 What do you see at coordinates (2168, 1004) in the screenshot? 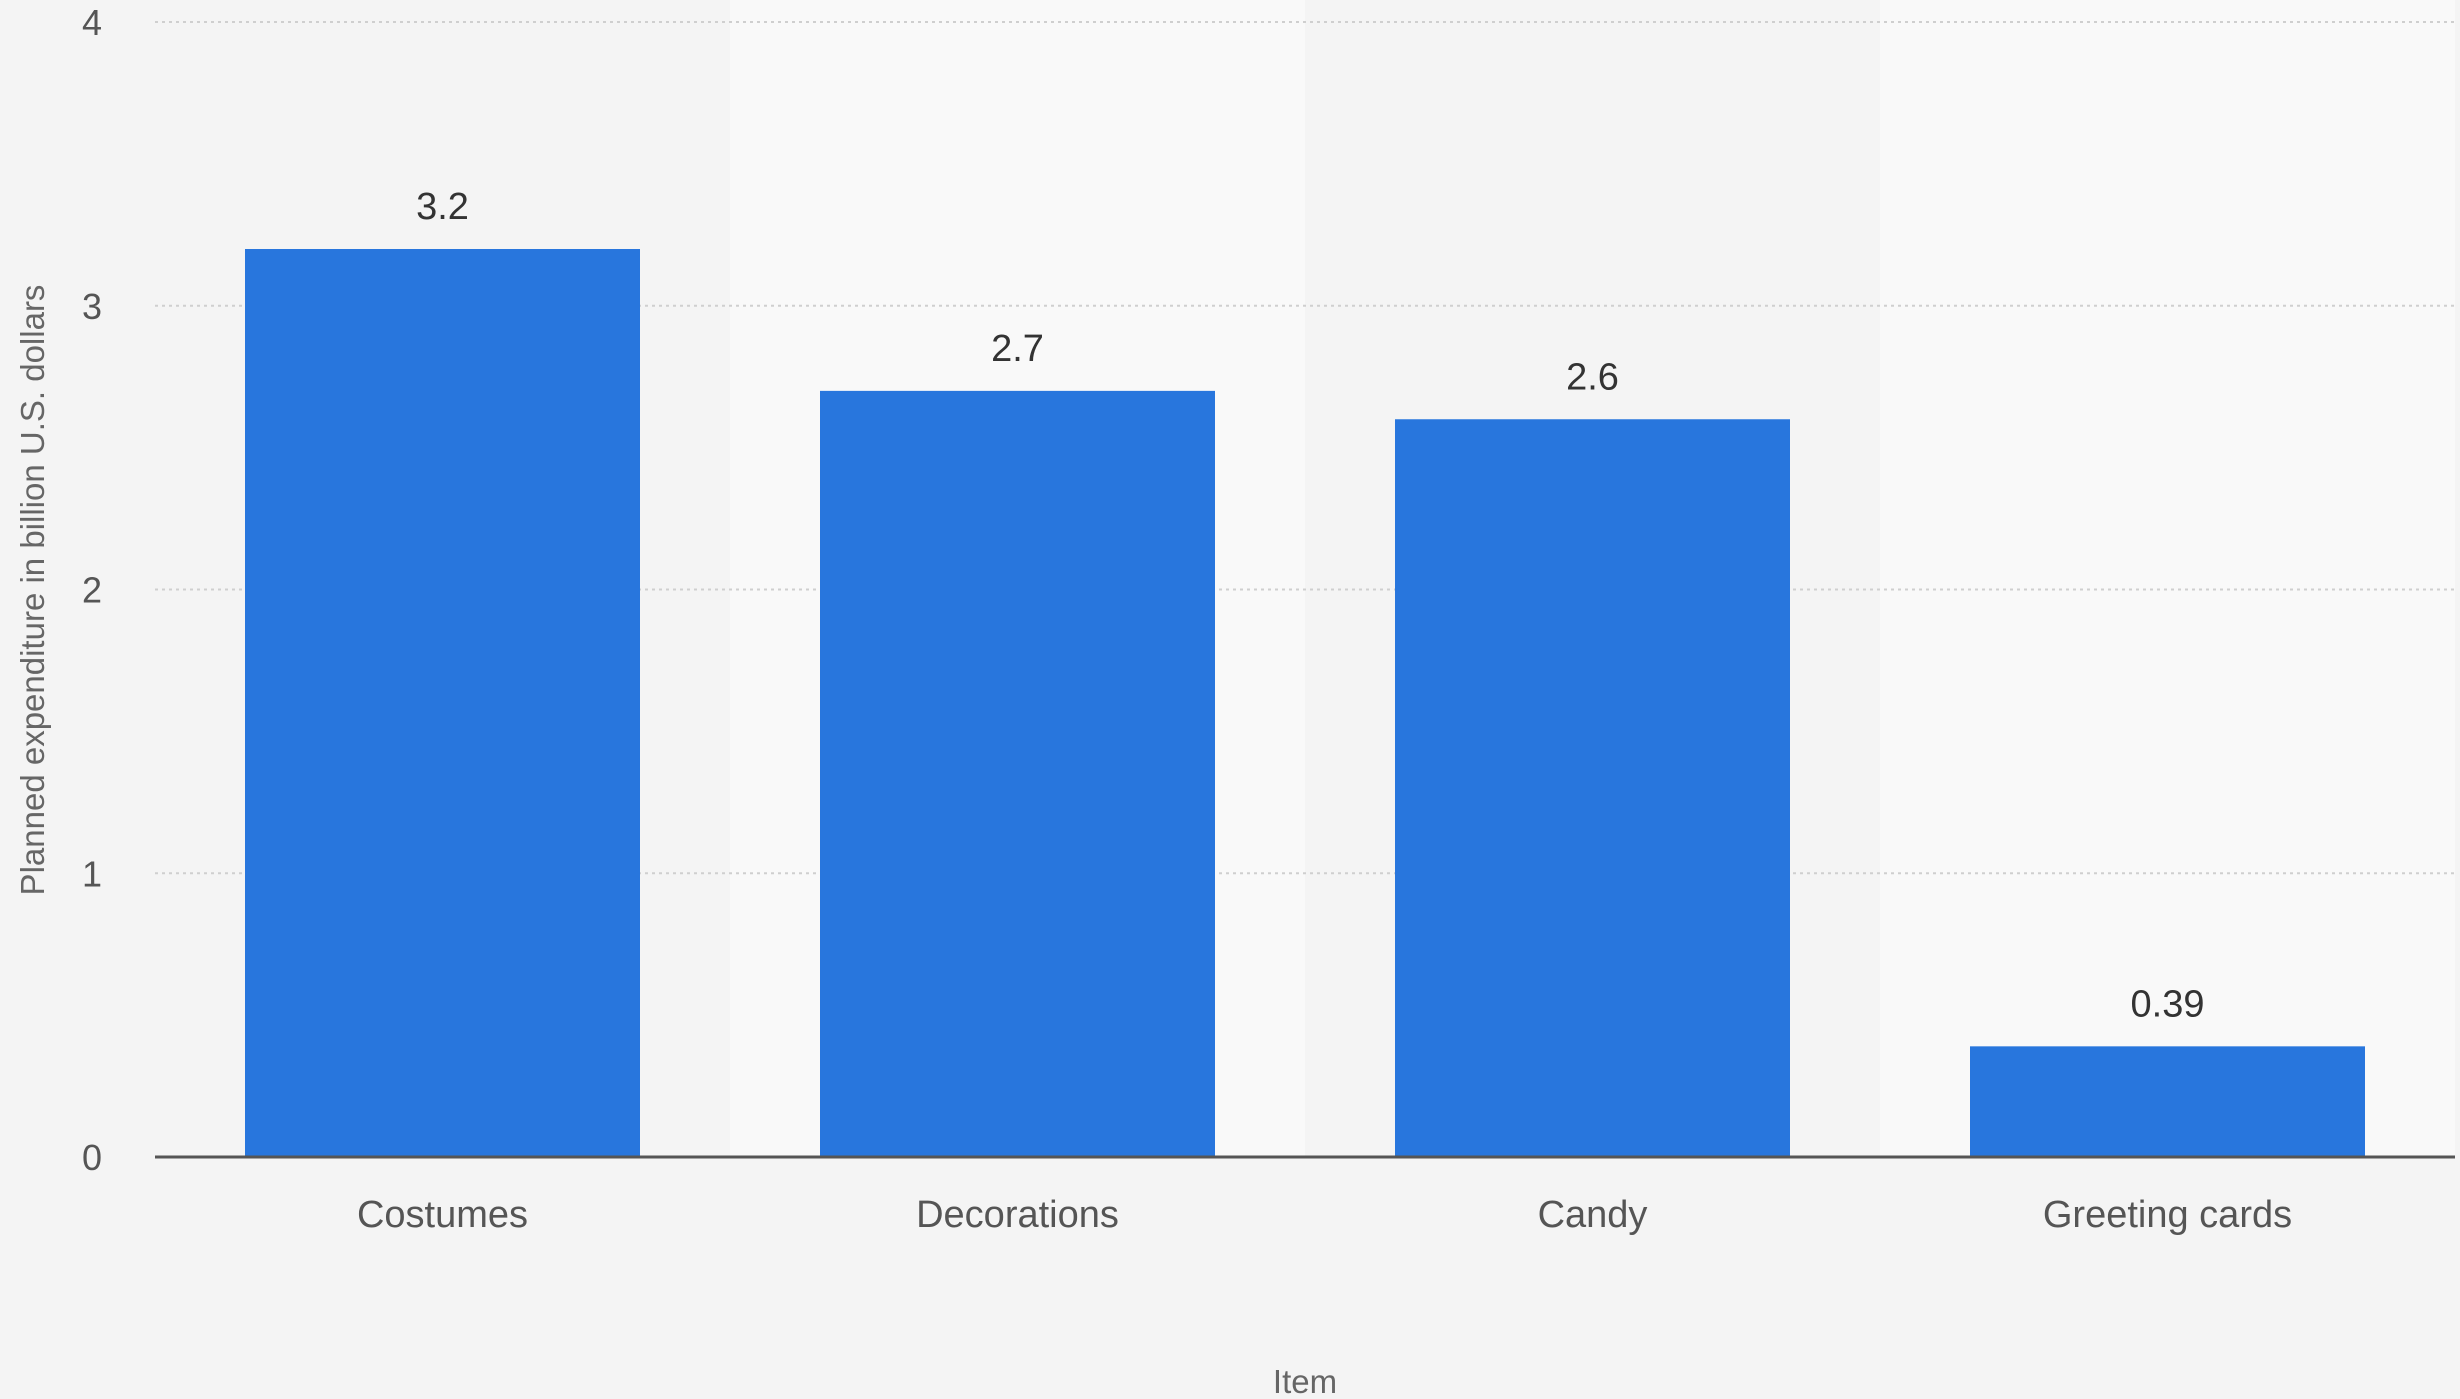
I see `data-label: 0.39` at bounding box center [2168, 1004].